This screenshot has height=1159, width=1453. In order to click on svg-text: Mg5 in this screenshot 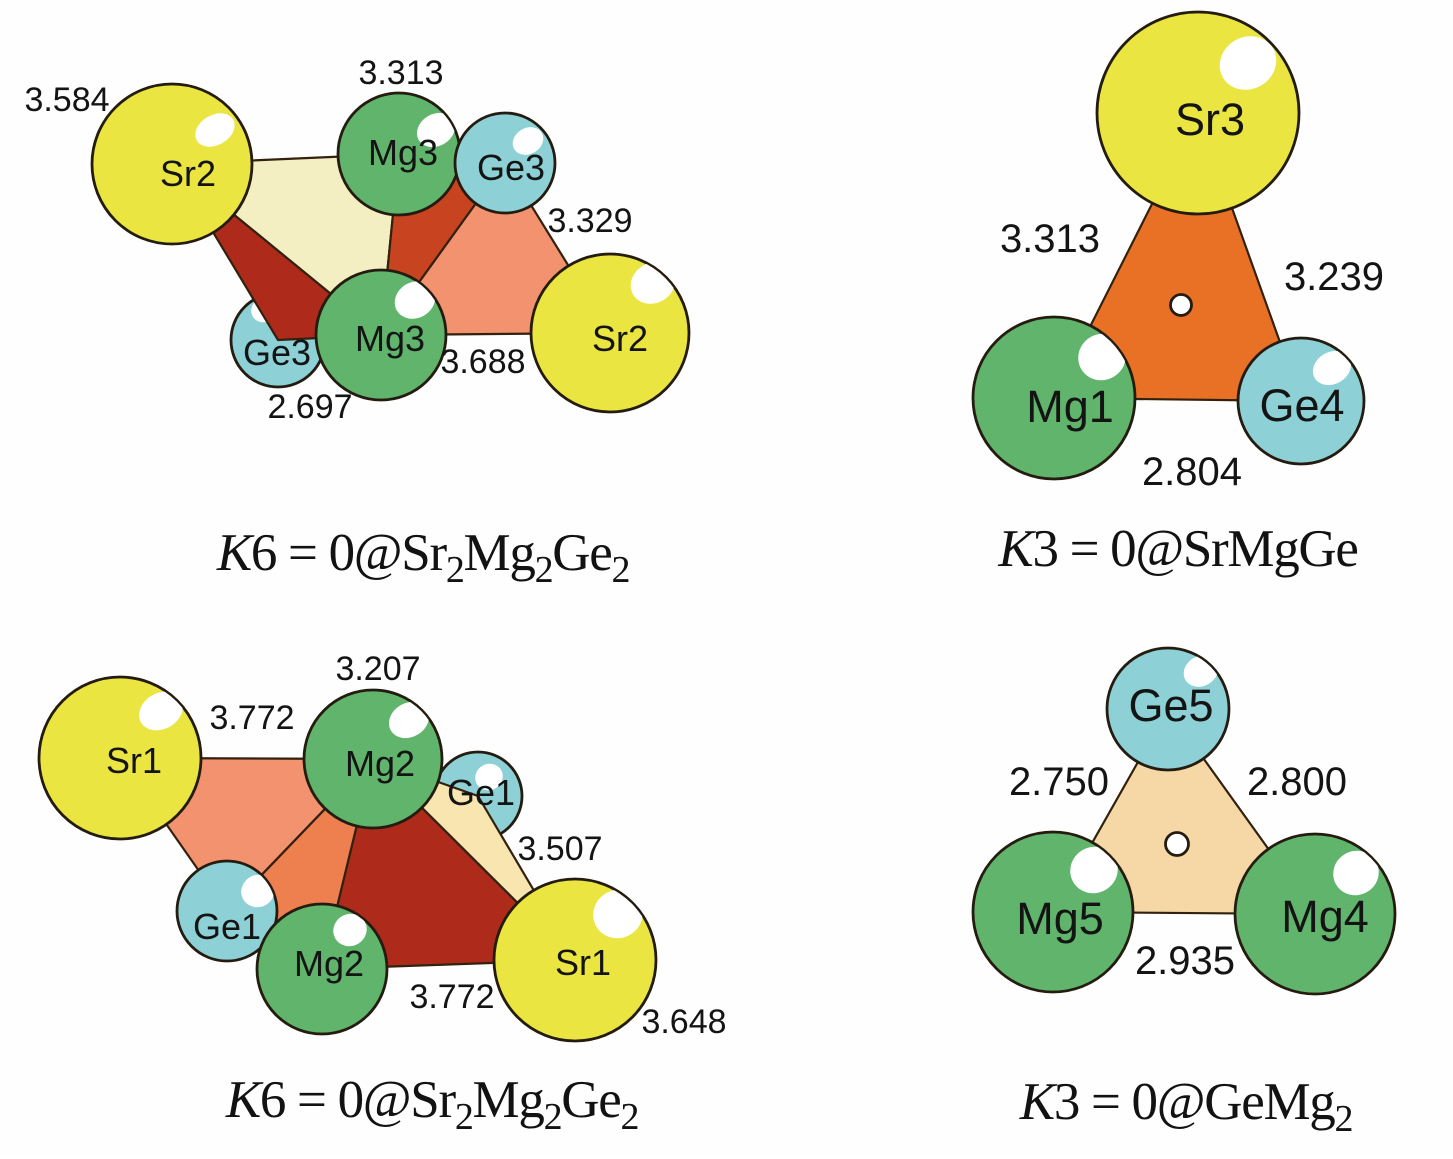, I will do `click(1060, 918)`.